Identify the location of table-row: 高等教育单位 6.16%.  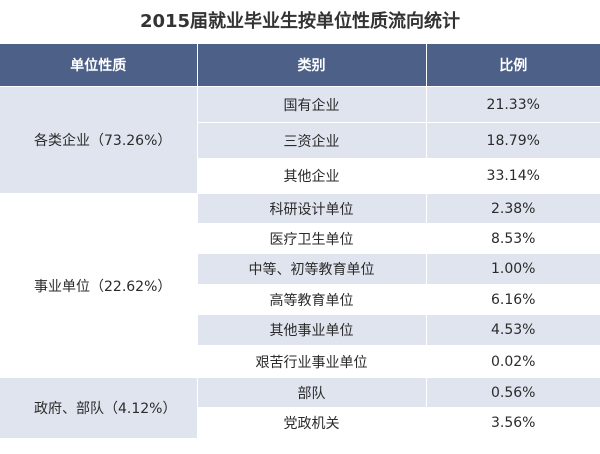
(300, 299).